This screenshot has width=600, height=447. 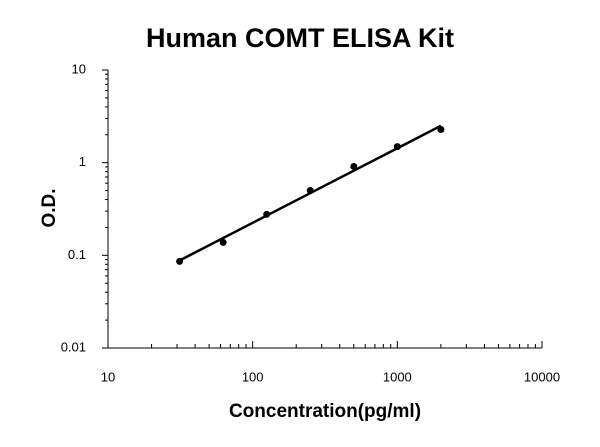 I want to click on y-tick-label: 0.01, so click(x=73, y=346).